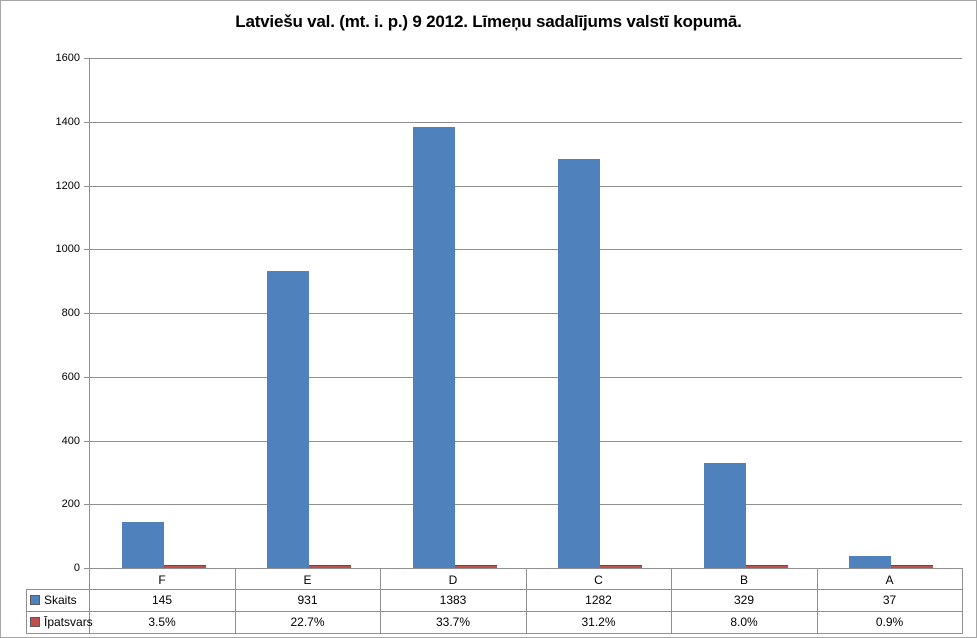 The height and width of the screenshot is (638, 977). Describe the element at coordinates (70, 377) in the screenshot. I see `y-axis-label: 600` at that location.